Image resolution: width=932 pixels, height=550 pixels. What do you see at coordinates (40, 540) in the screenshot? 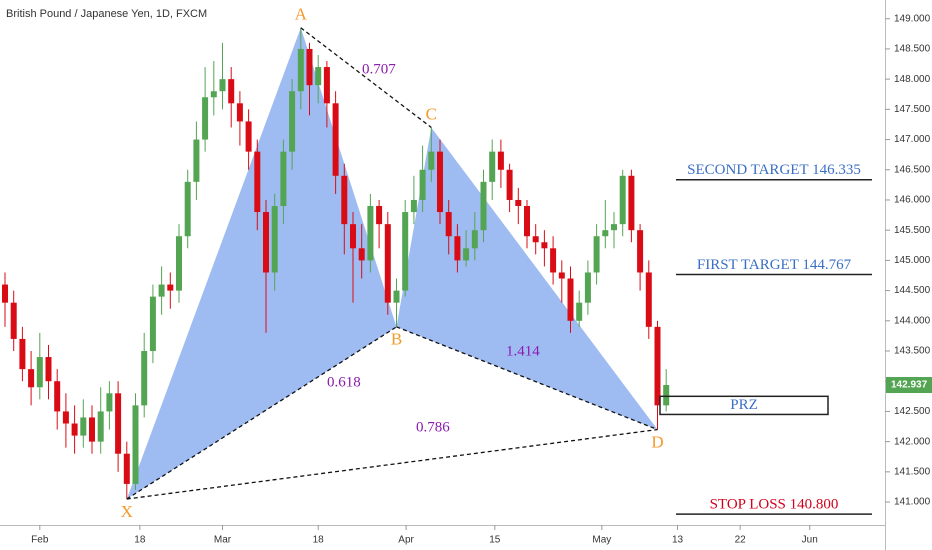
I see `x-tick-label: Feb` at bounding box center [40, 540].